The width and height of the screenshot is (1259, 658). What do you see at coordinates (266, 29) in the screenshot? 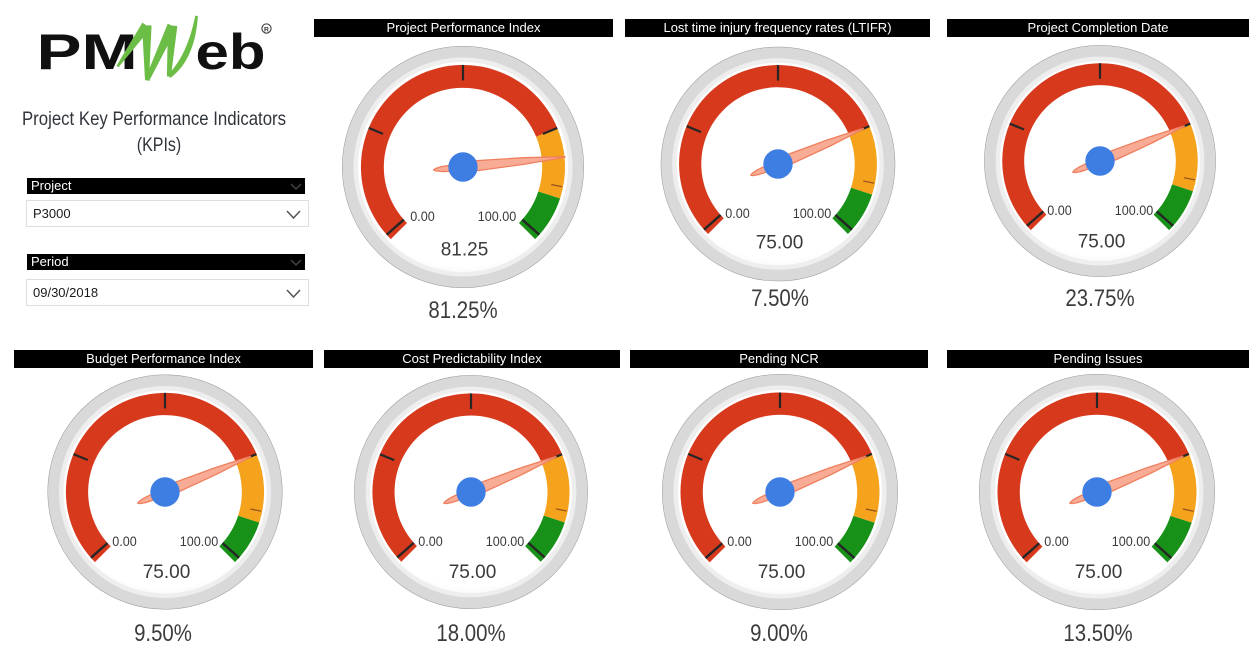
I see `svg-text: R` at bounding box center [266, 29].